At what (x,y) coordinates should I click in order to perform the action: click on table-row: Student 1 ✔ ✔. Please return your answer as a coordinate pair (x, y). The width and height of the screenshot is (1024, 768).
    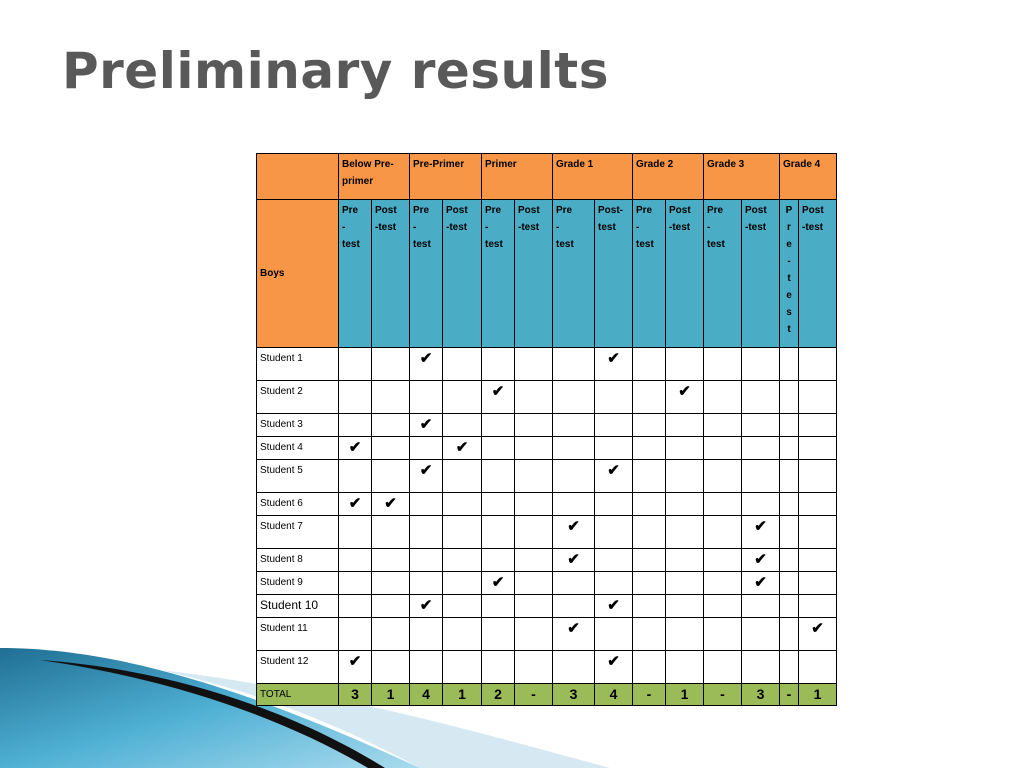
    Looking at the image, I should click on (546, 364).